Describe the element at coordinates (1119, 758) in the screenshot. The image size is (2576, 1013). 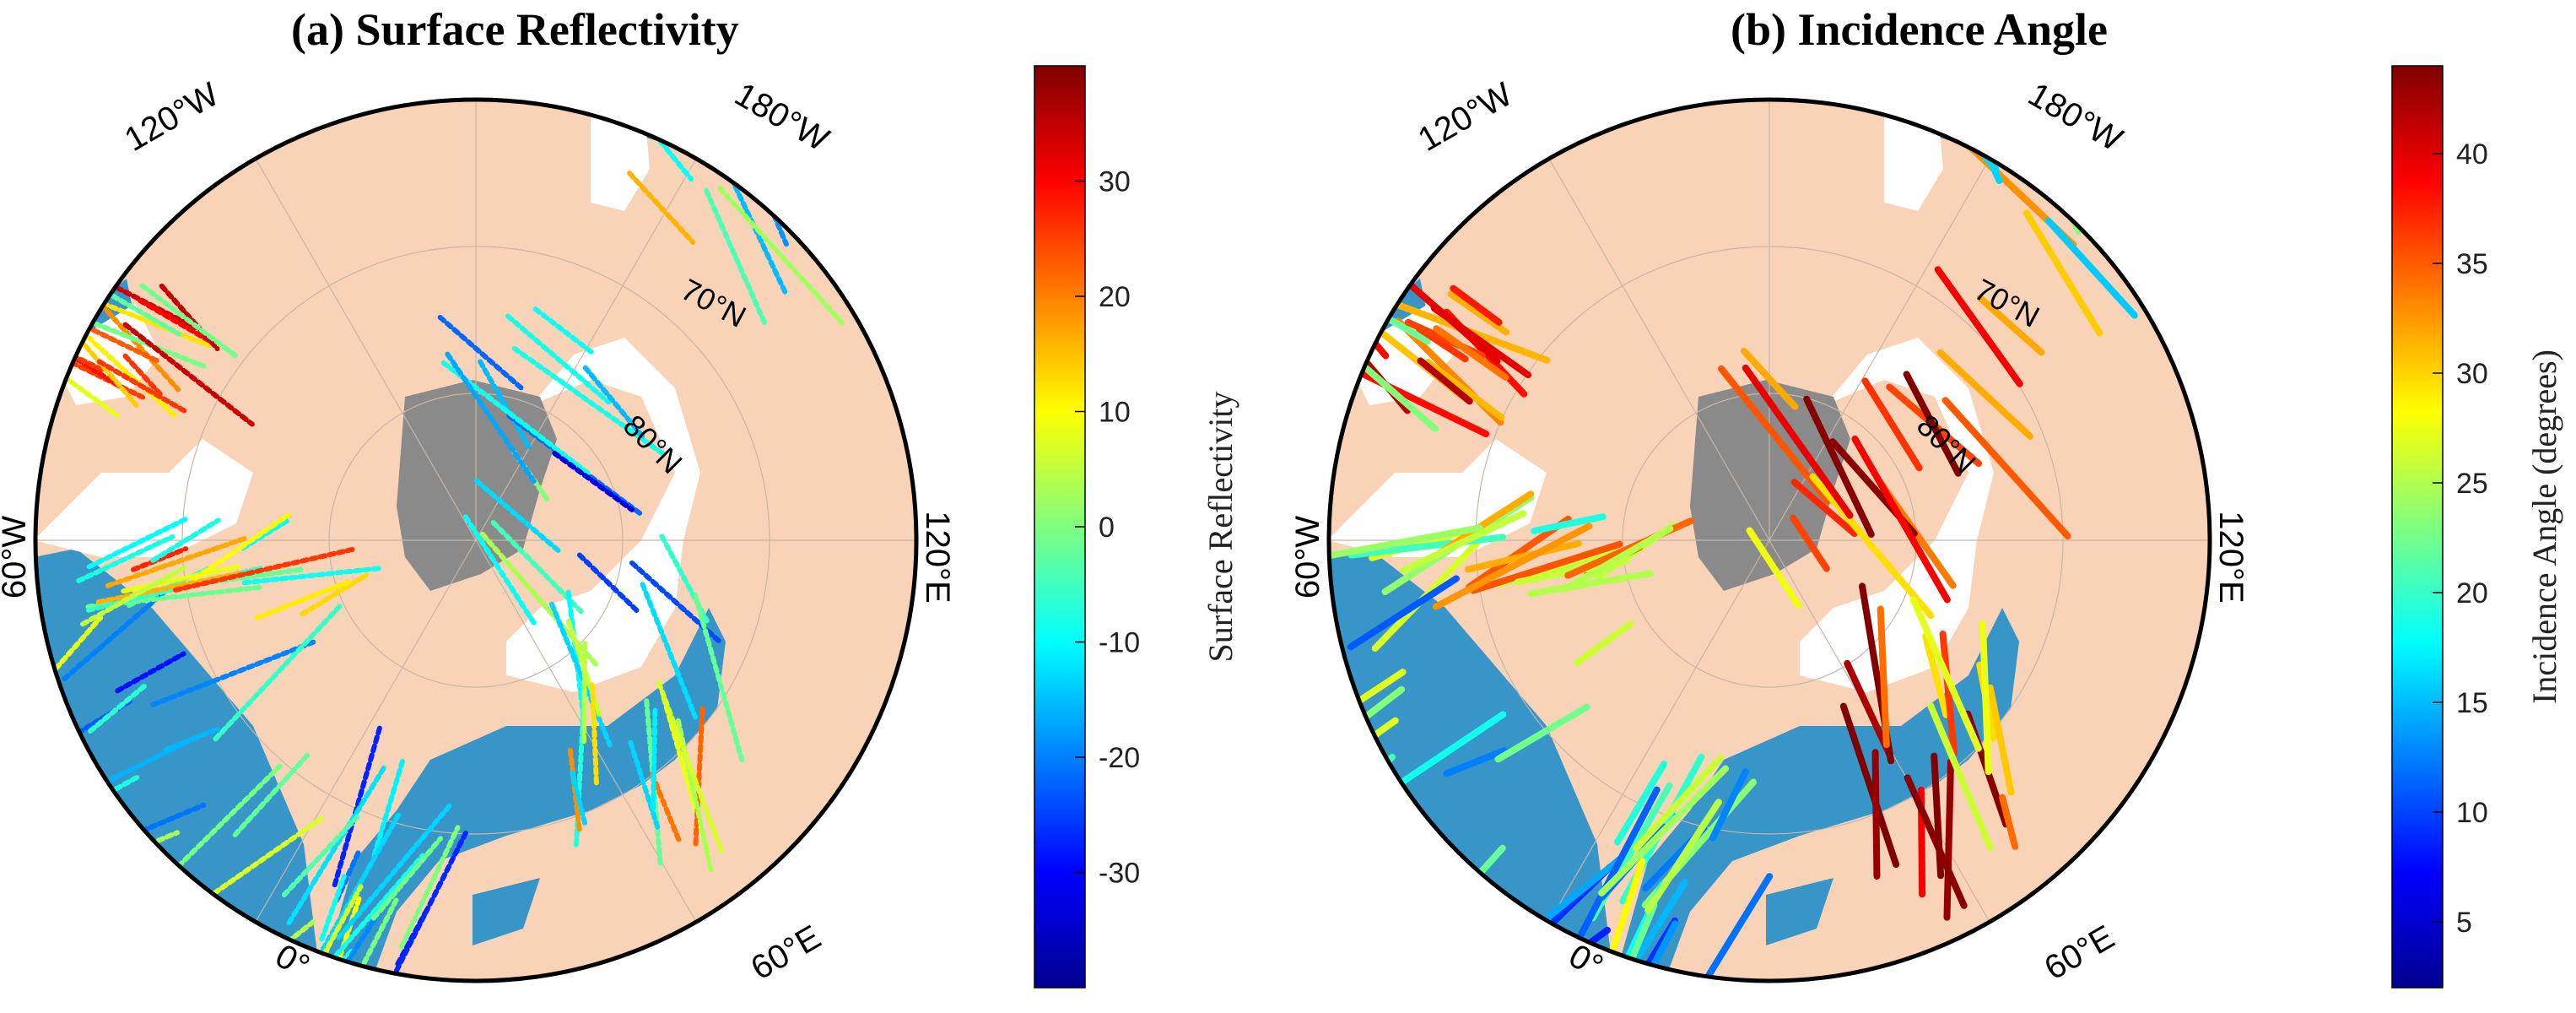
I see `colorbar-tick-label: -20` at that location.